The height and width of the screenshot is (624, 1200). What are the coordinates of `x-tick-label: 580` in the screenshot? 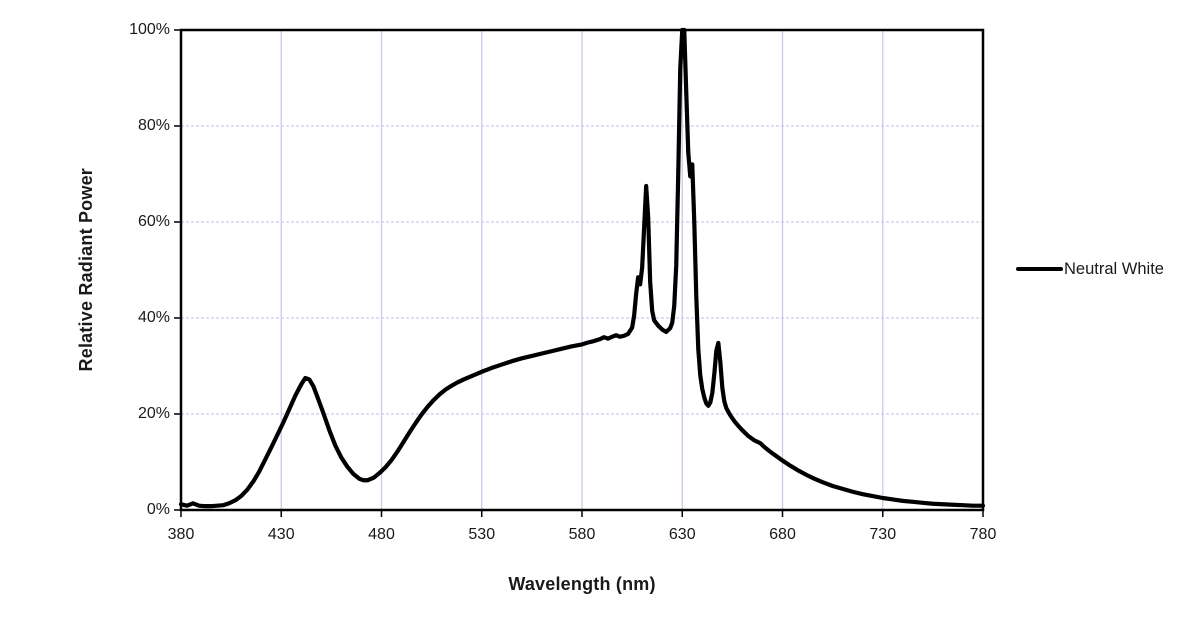 It's located at (582, 534).